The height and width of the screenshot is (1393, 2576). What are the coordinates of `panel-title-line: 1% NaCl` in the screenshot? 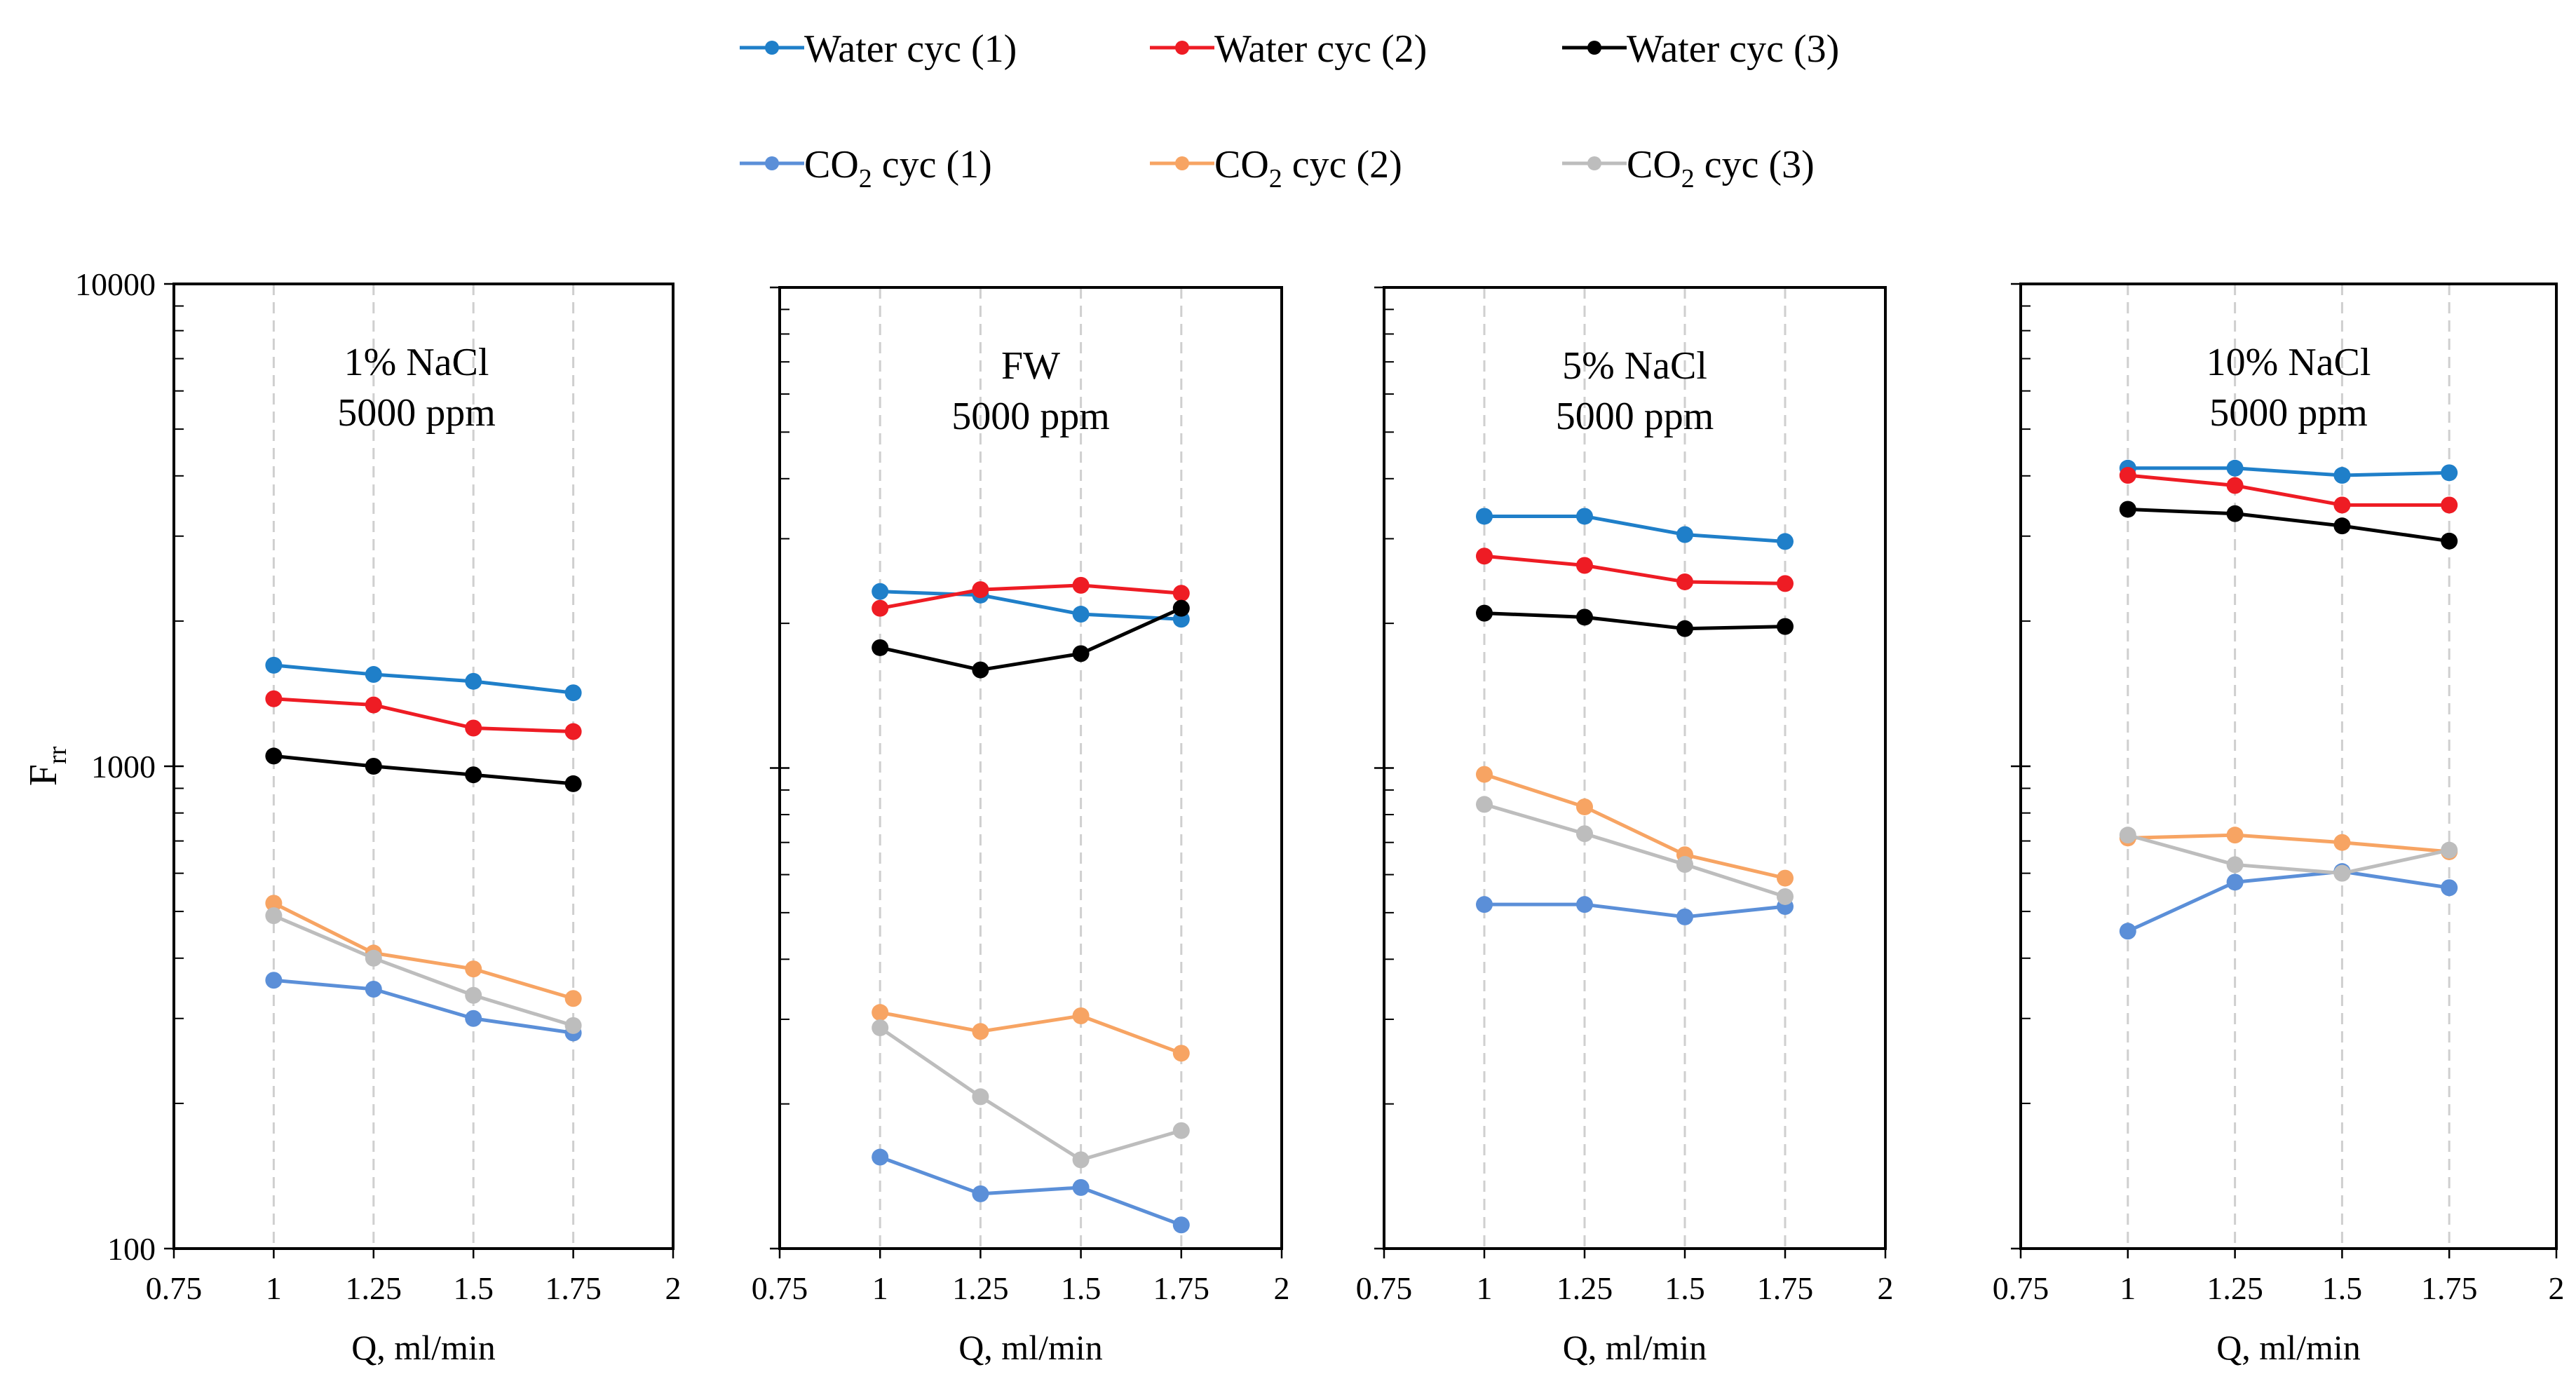 It's located at (416, 363).